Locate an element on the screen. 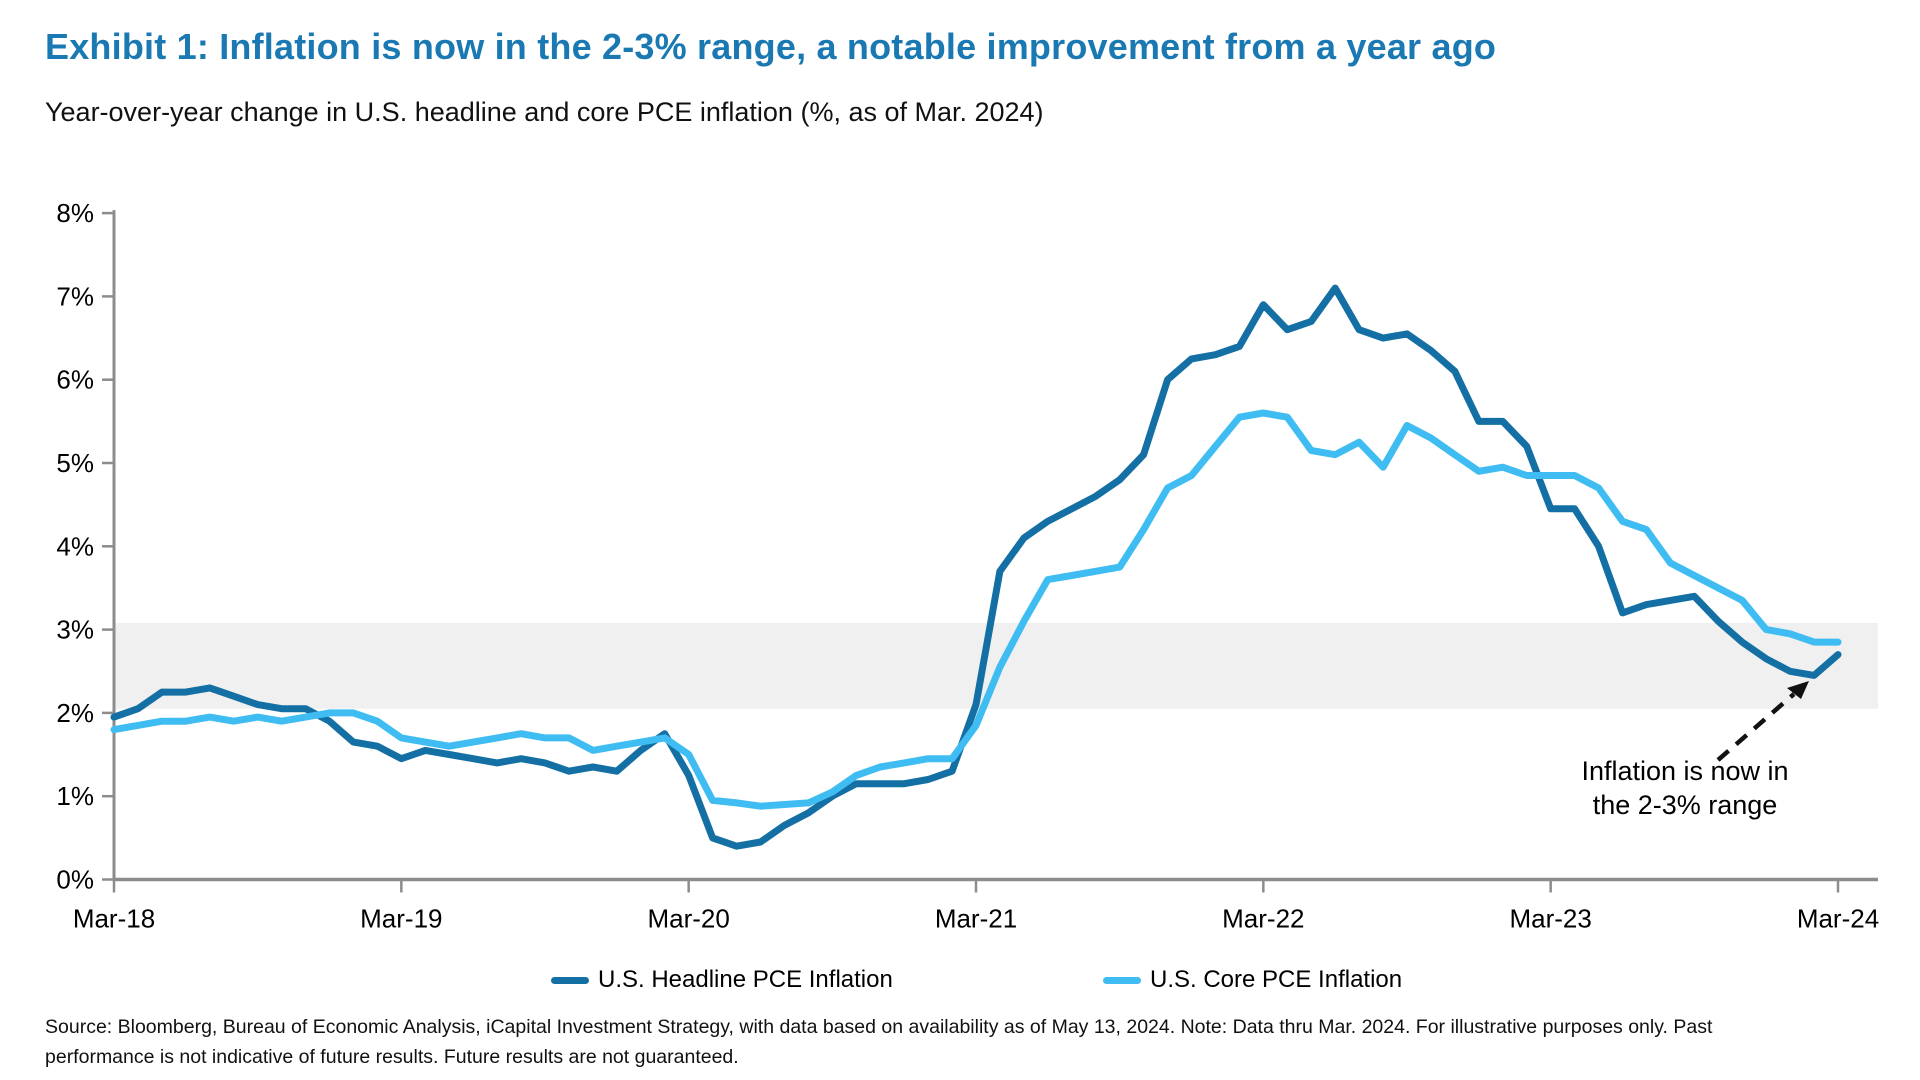 The image size is (1920, 1080). y-tick-label: 3% is located at coordinates (75, 630).